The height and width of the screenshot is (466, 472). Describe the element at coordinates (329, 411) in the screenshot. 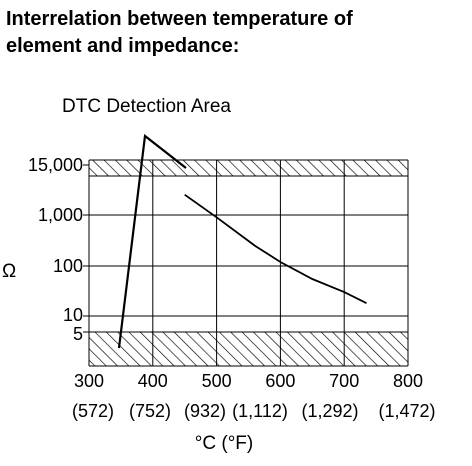

I see `x-tick-label-f-4: (1,292)` at that location.